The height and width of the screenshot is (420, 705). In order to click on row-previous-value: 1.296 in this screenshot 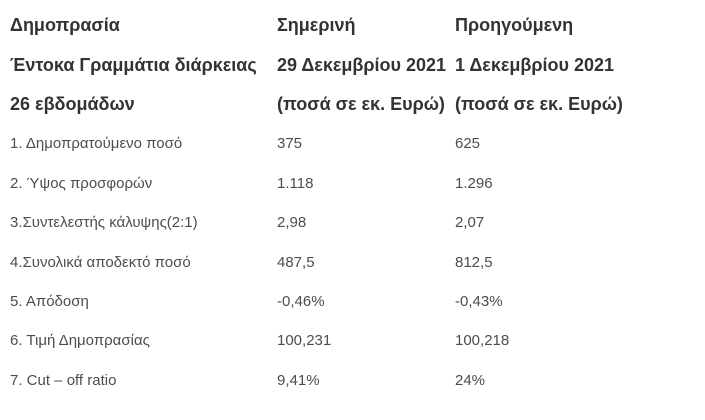, I will do `click(474, 183)`.